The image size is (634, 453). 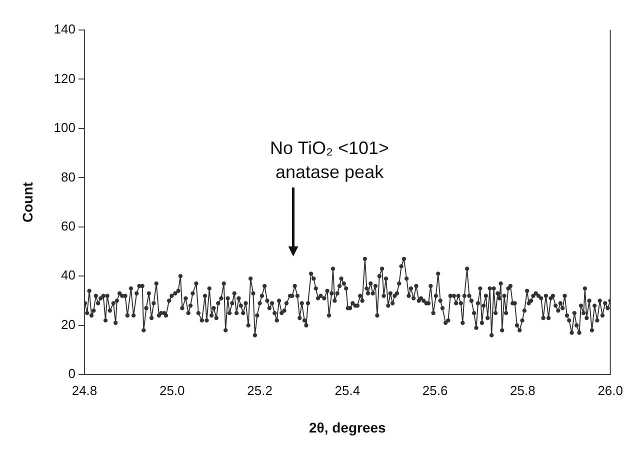 What do you see at coordinates (65, 78) in the screenshot?
I see `y-tick-label: 120` at bounding box center [65, 78].